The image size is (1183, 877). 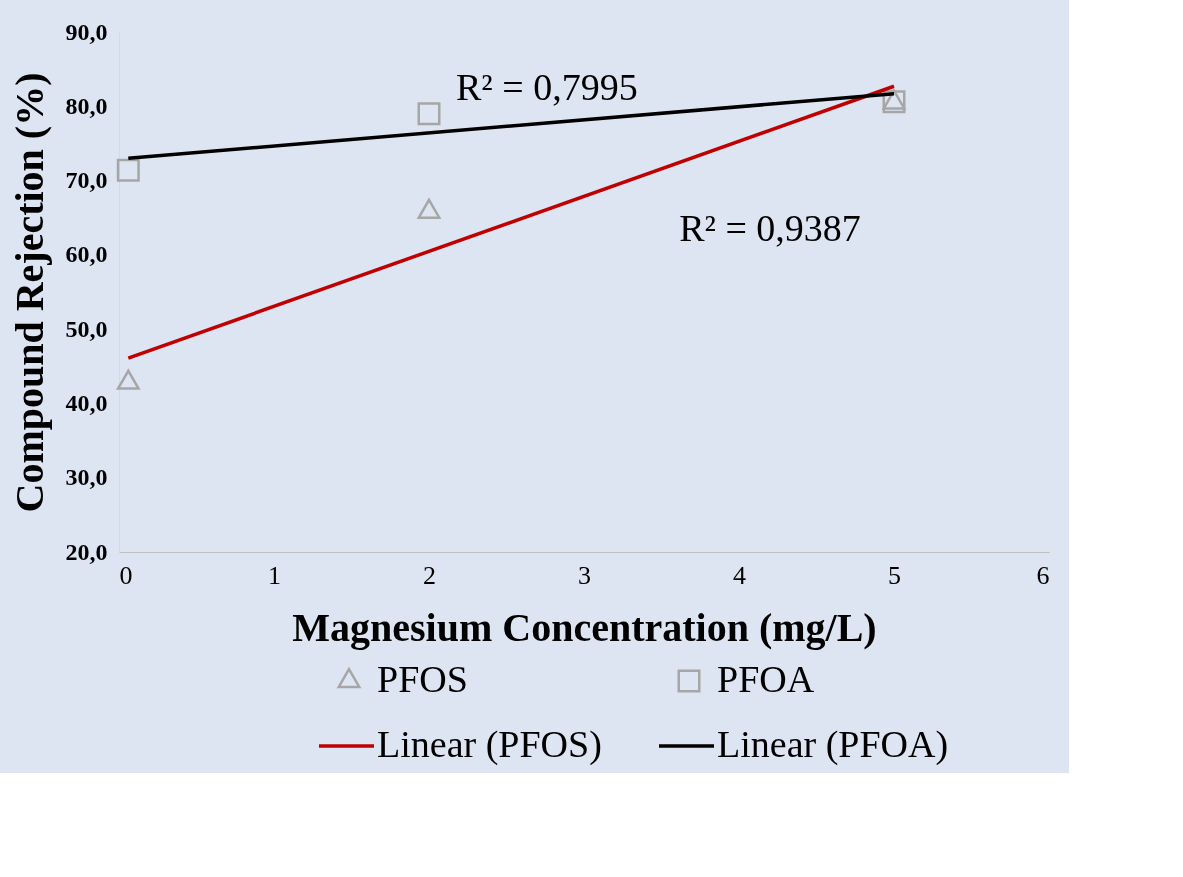 I want to click on y-tick-label: 60,0, so click(x=86, y=254).